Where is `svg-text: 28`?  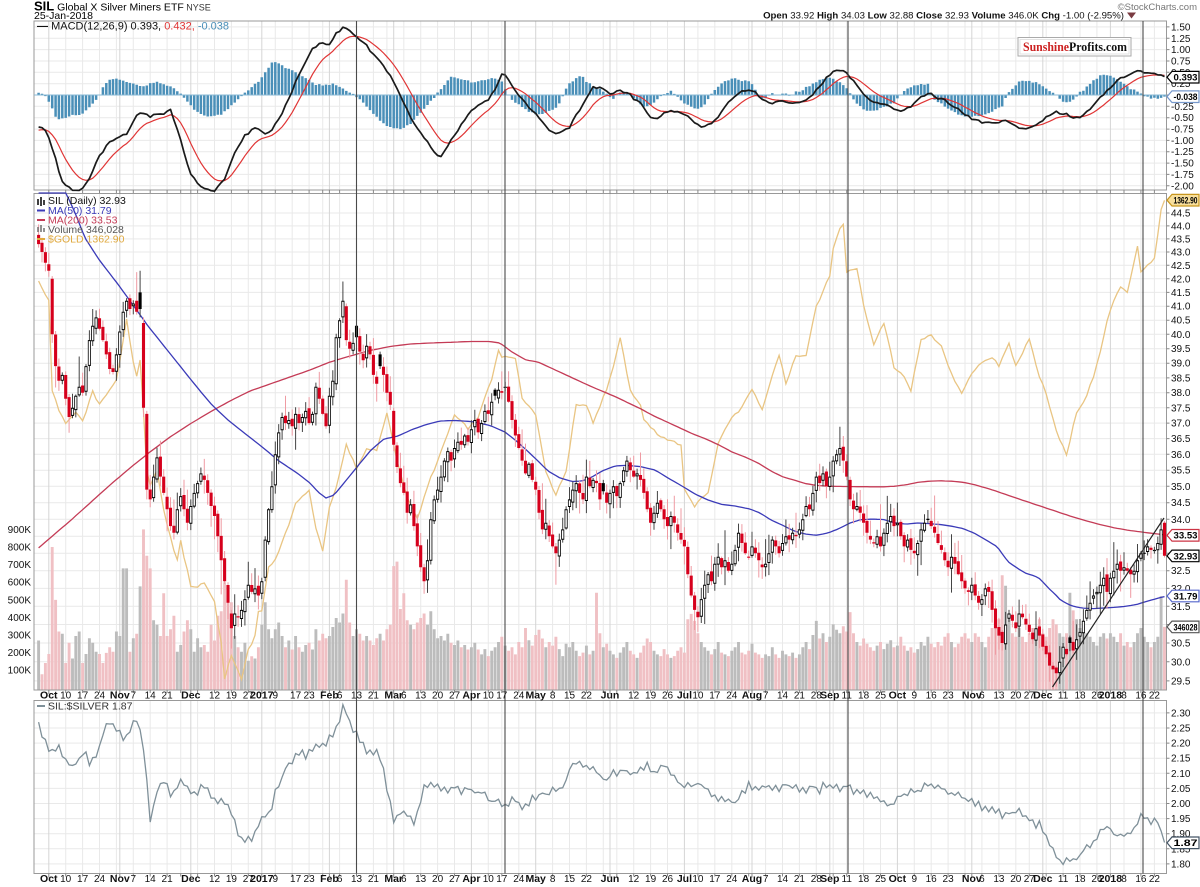 svg-text: 28 is located at coordinates (817, 879).